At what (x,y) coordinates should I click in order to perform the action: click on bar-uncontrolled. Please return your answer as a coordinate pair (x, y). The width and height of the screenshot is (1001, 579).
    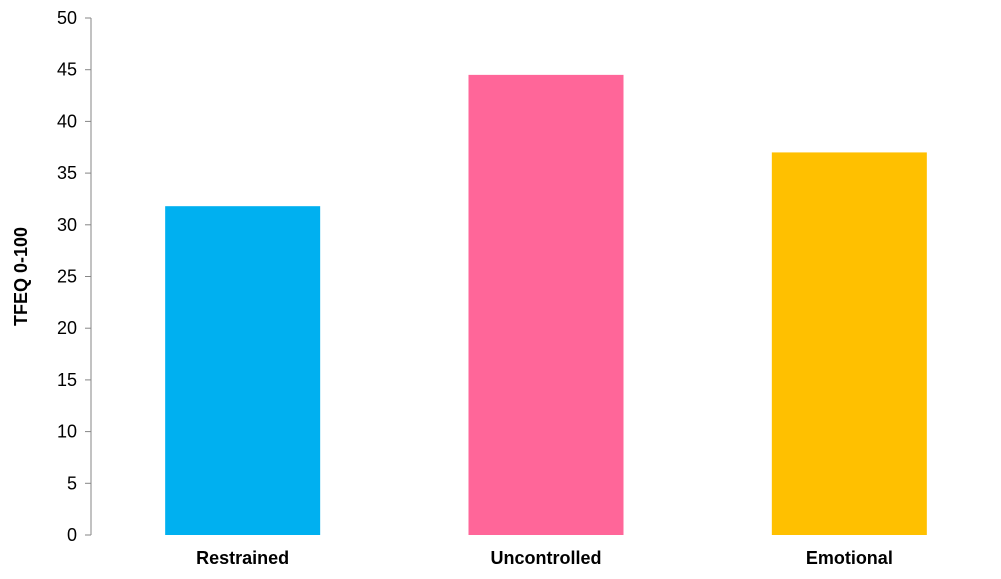
    Looking at the image, I should click on (546, 305).